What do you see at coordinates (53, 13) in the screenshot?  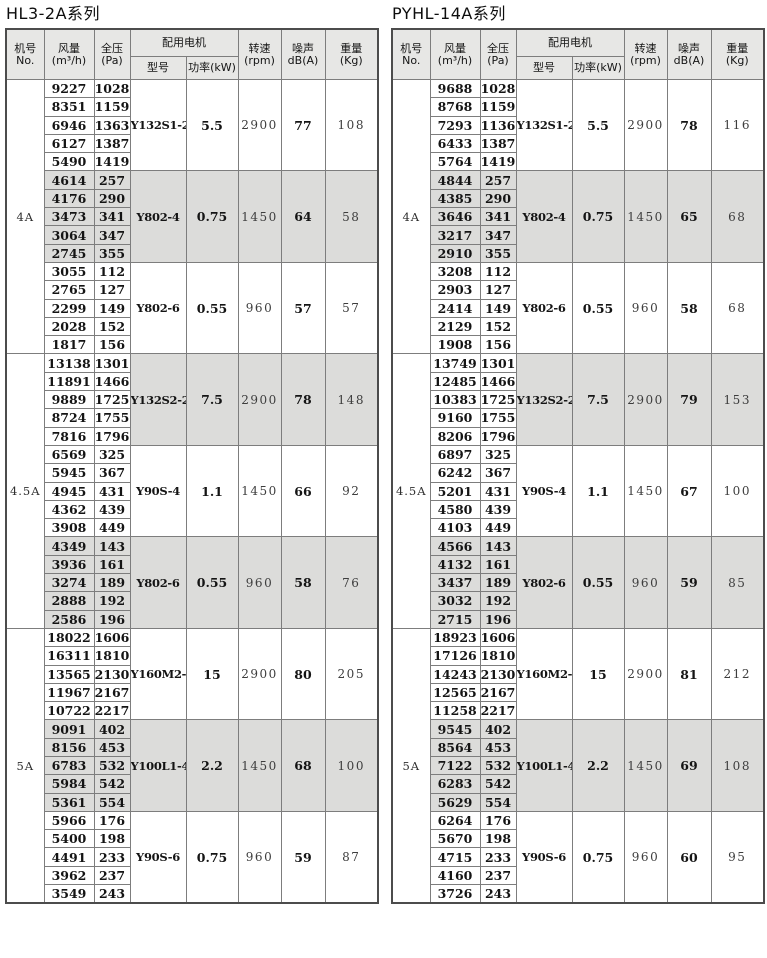 I see `table-title: HL3-2A系列` at bounding box center [53, 13].